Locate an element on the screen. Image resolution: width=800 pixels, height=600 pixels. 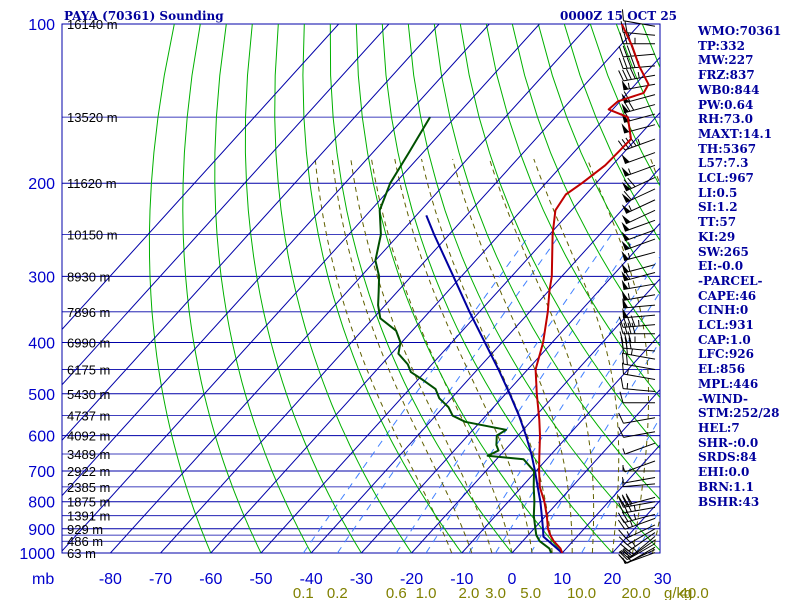
mixing-ratio-label: 0.2 is located at coordinates (337, 592).